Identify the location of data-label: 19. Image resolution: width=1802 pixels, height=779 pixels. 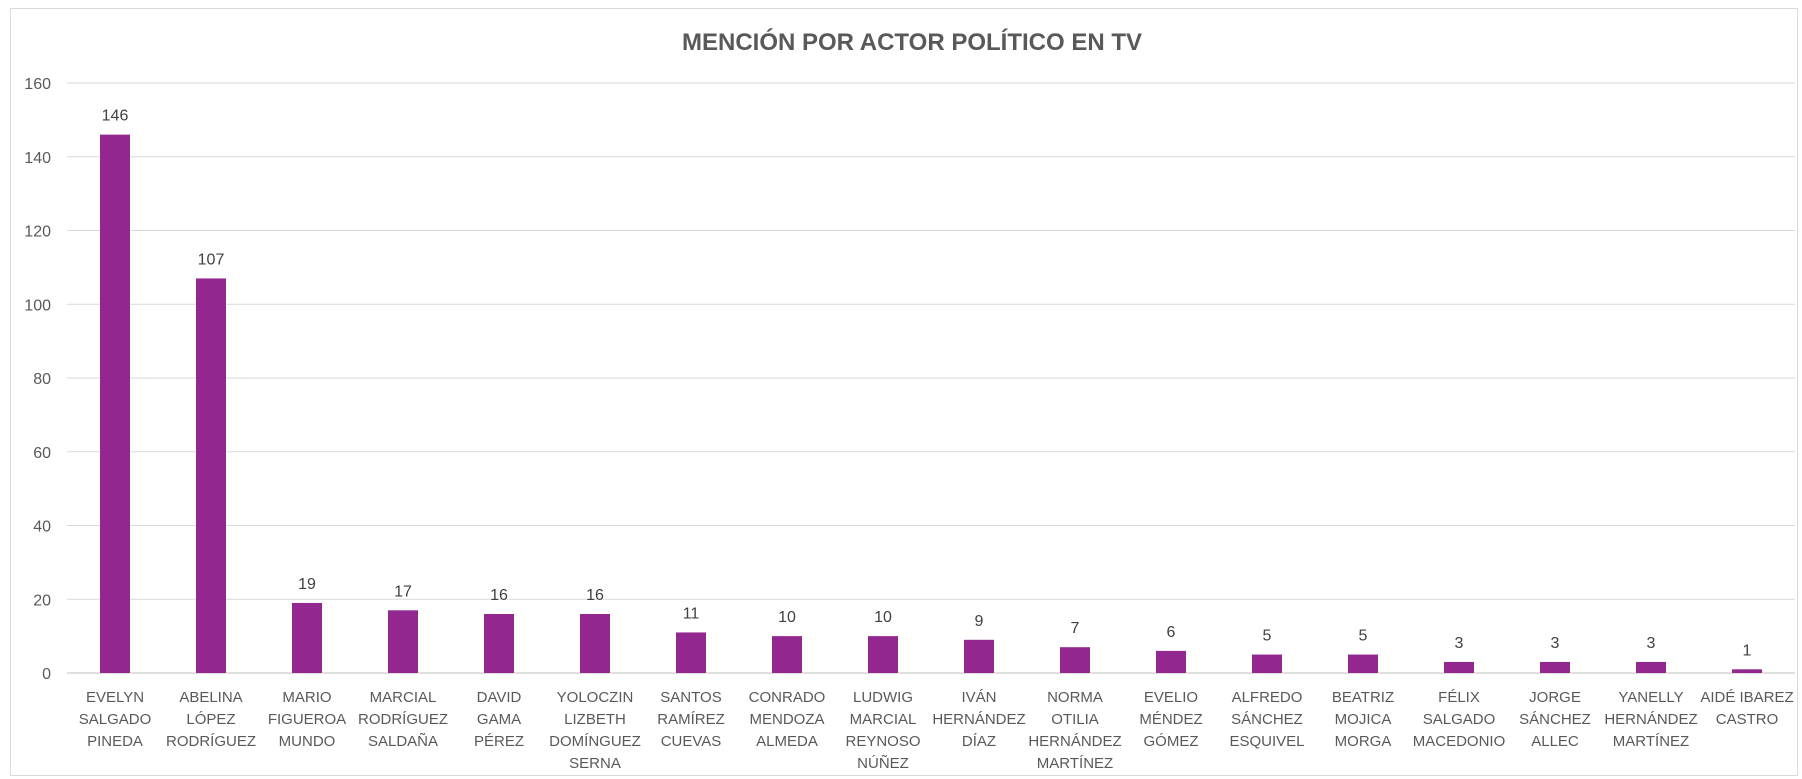
(307, 584).